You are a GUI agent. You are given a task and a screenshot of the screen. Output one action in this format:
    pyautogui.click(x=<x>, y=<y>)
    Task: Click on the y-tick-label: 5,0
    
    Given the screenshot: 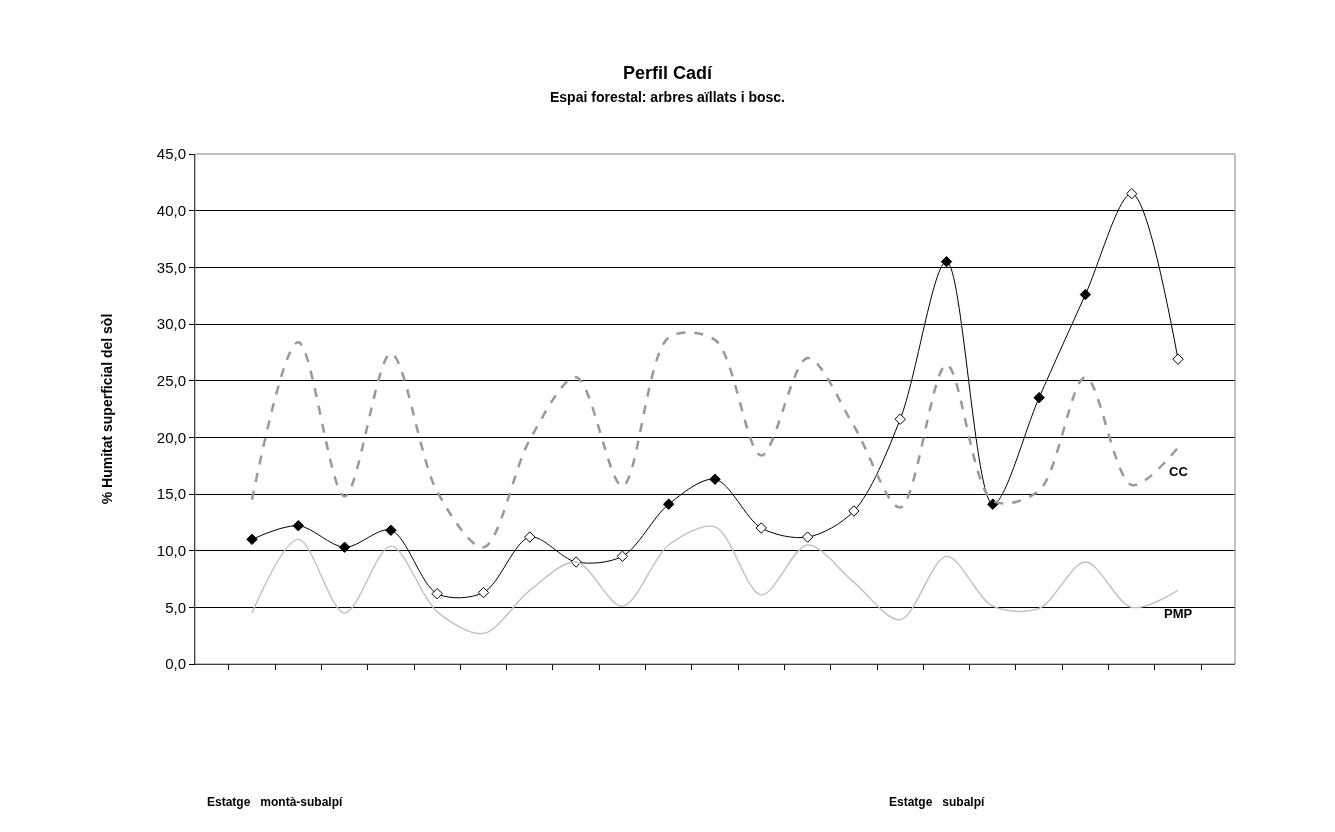 What is the action you would take?
    pyautogui.click(x=175, y=607)
    